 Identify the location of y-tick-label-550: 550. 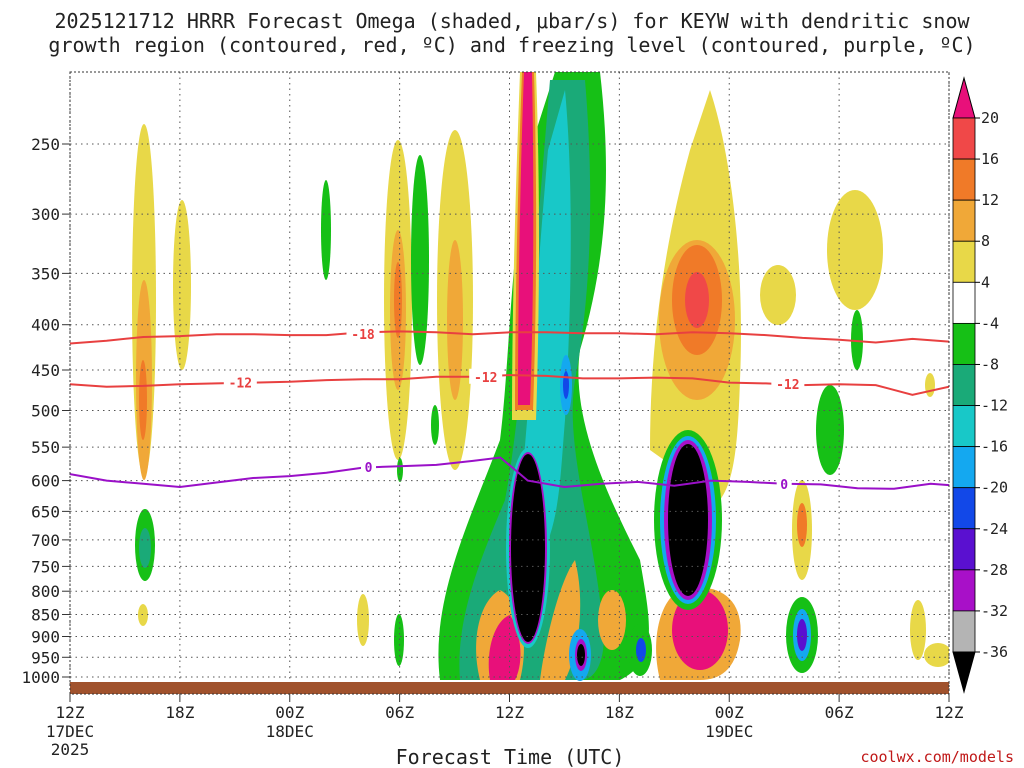
(45, 447).